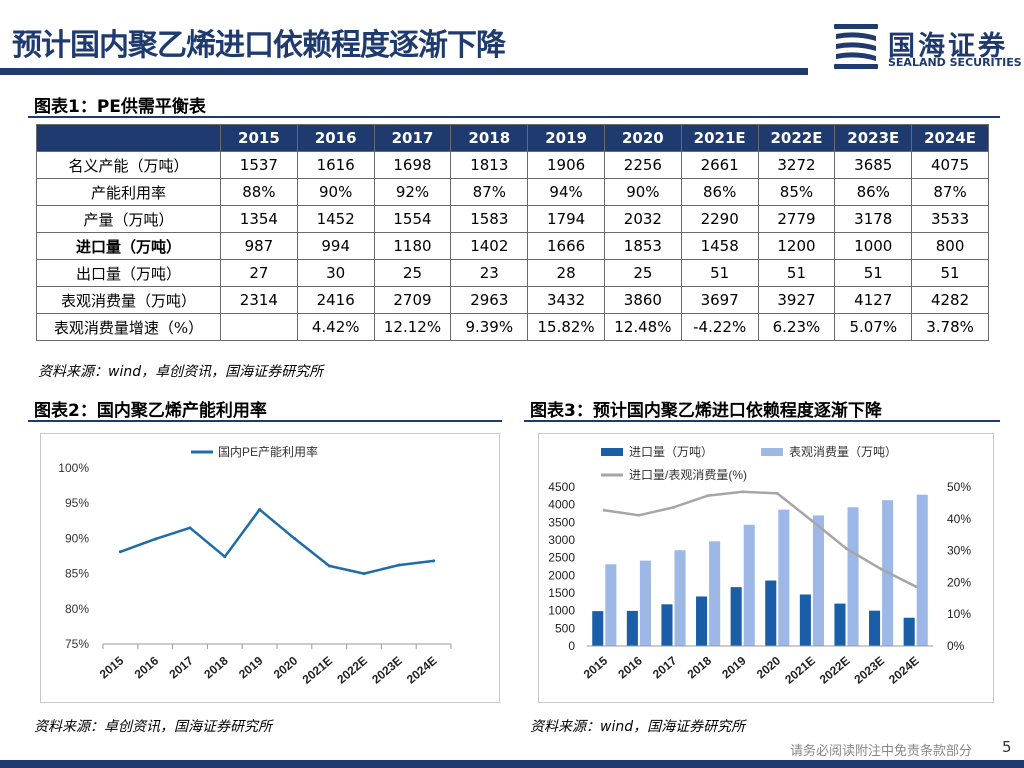  Describe the element at coordinates (642, 246) in the screenshot. I see `table-cell: 1853` at that location.